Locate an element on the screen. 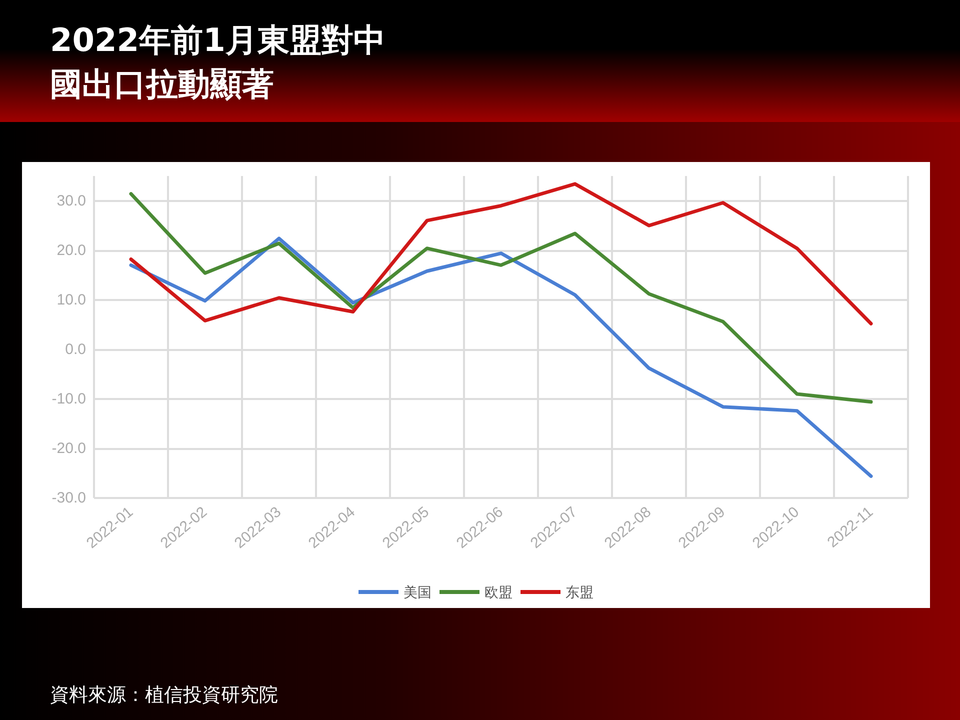 The height and width of the screenshot is (720, 960). y-tick-label: 10.0 is located at coordinates (71, 299).